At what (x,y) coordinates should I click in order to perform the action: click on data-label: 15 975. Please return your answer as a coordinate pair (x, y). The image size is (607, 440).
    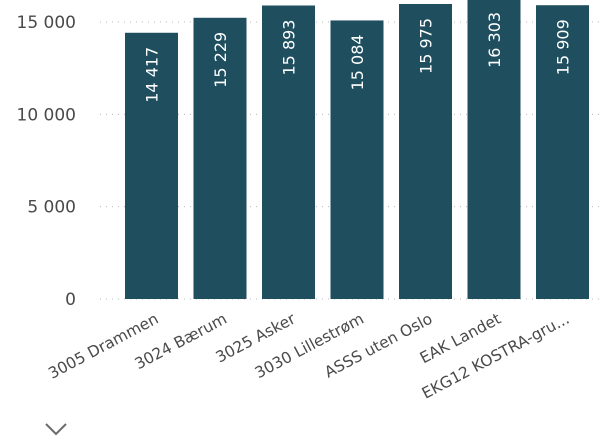
    Looking at the image, I should click on (426, 46).